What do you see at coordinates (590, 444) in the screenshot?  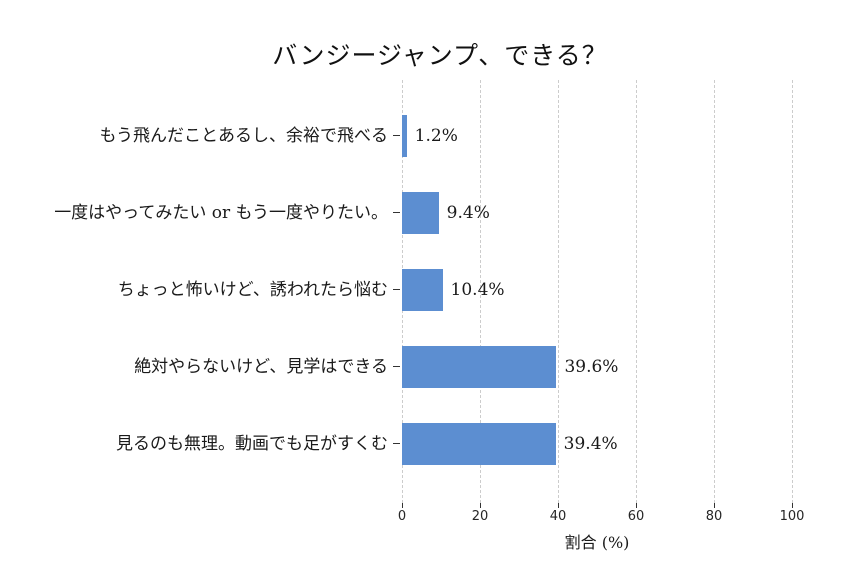 I see `value-label: 39.4%` at bounding box center [590, 444].